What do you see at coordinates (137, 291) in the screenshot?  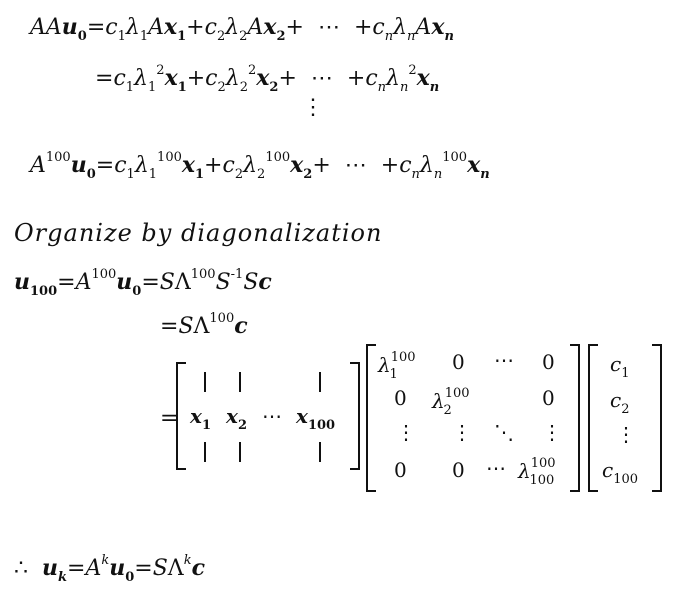 I see `subscript-0: 0` at bounding box center [137, 291].